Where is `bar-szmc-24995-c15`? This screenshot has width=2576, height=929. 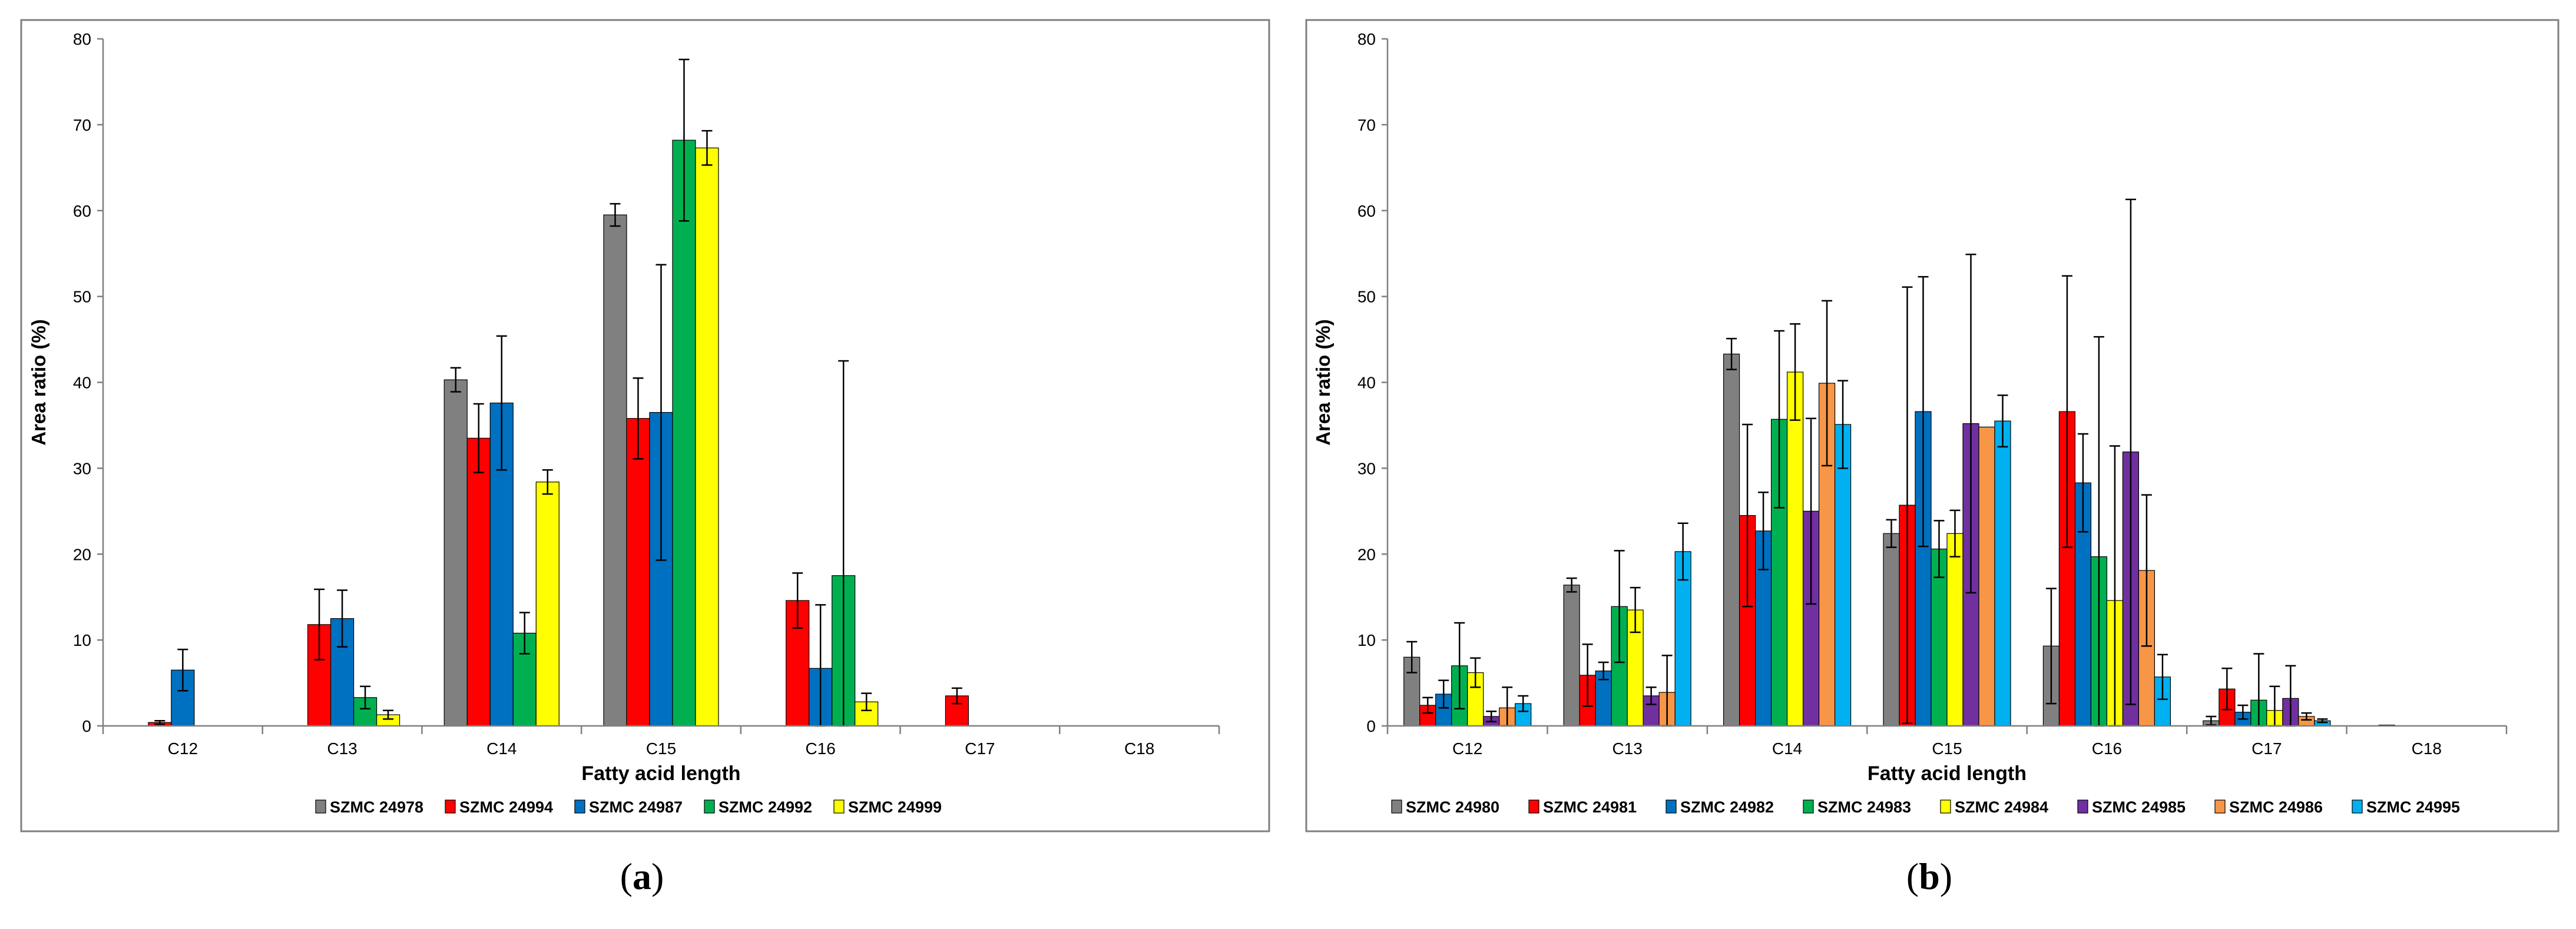 bar-szmc-24995-c15 is located at coordinates (2002, 573).